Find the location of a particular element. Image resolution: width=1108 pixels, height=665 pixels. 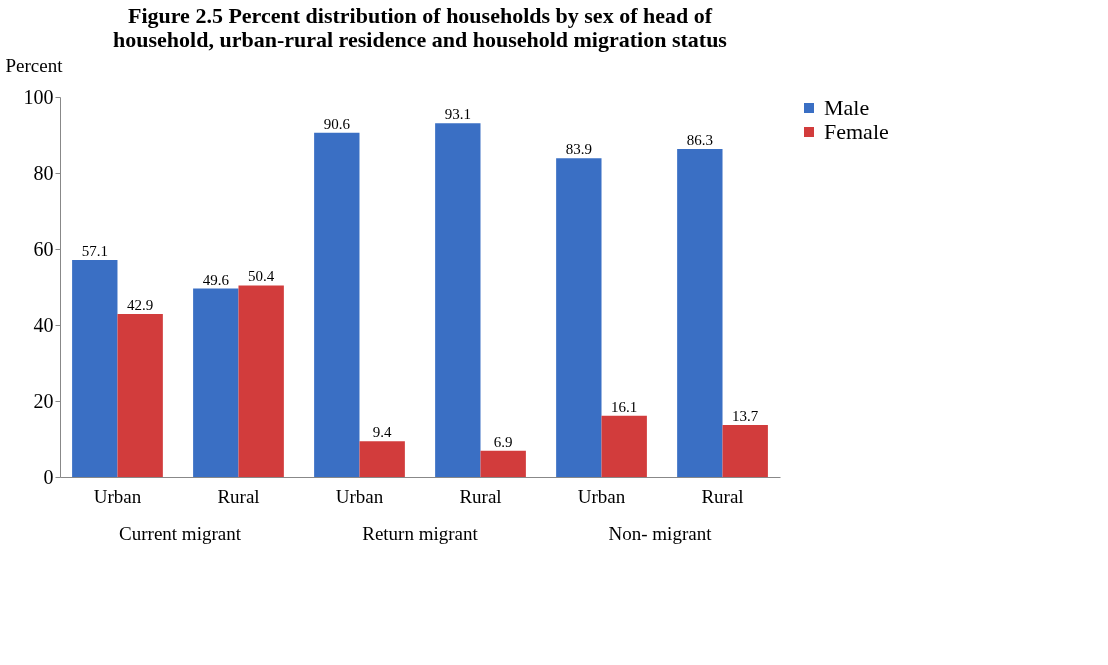

y-axis-title: Percent is located at coordinates (34, 65).